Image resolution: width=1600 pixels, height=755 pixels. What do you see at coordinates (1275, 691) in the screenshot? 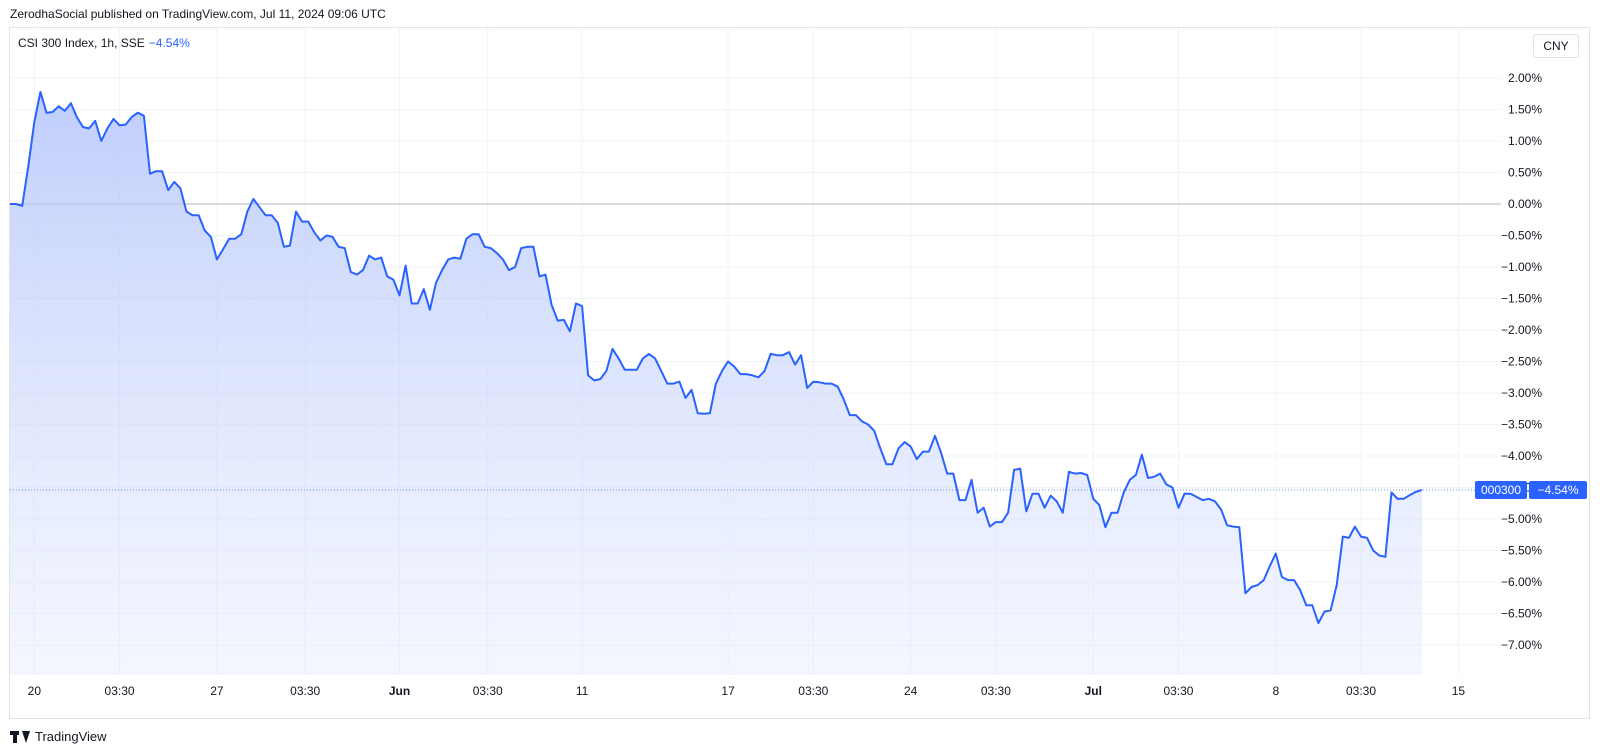
I see `x-tick-label: 8` at bounding box center [1275, 691].